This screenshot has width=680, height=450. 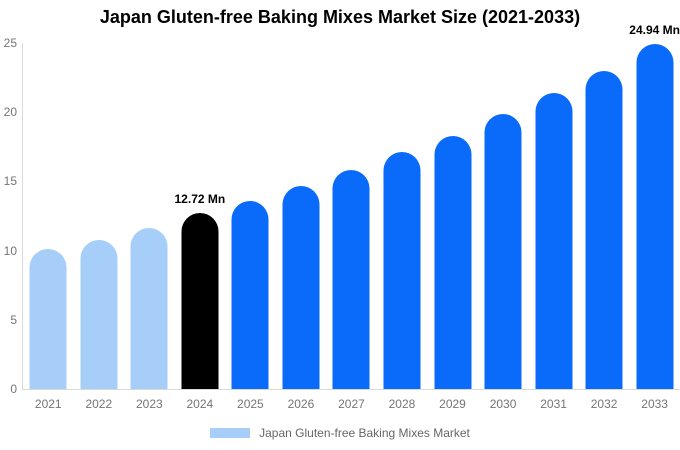 I want to click on x-tick-label-2031: 2031, so click(x=553, y=404).